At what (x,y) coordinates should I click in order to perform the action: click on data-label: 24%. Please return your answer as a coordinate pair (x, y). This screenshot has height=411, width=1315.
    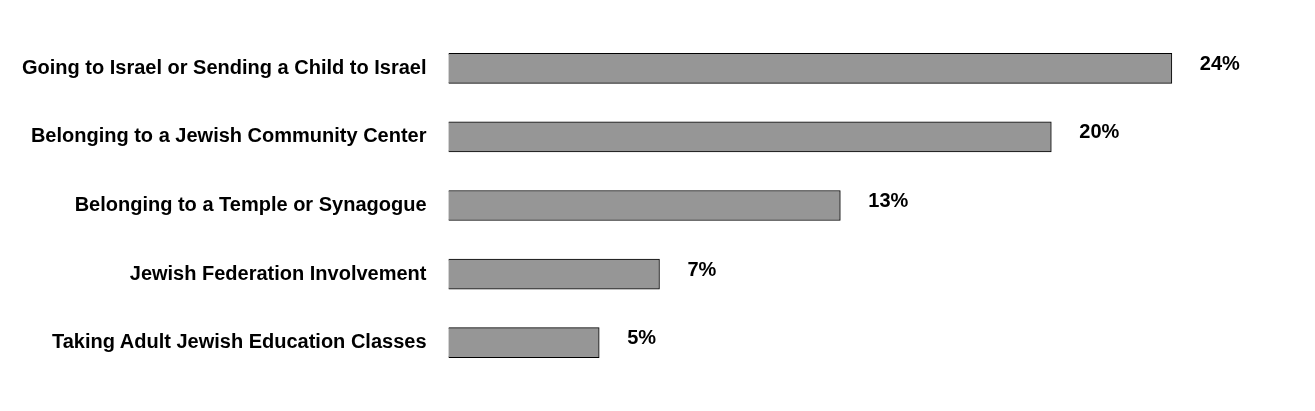
    Looking at the image, I should click on (1220, 62).